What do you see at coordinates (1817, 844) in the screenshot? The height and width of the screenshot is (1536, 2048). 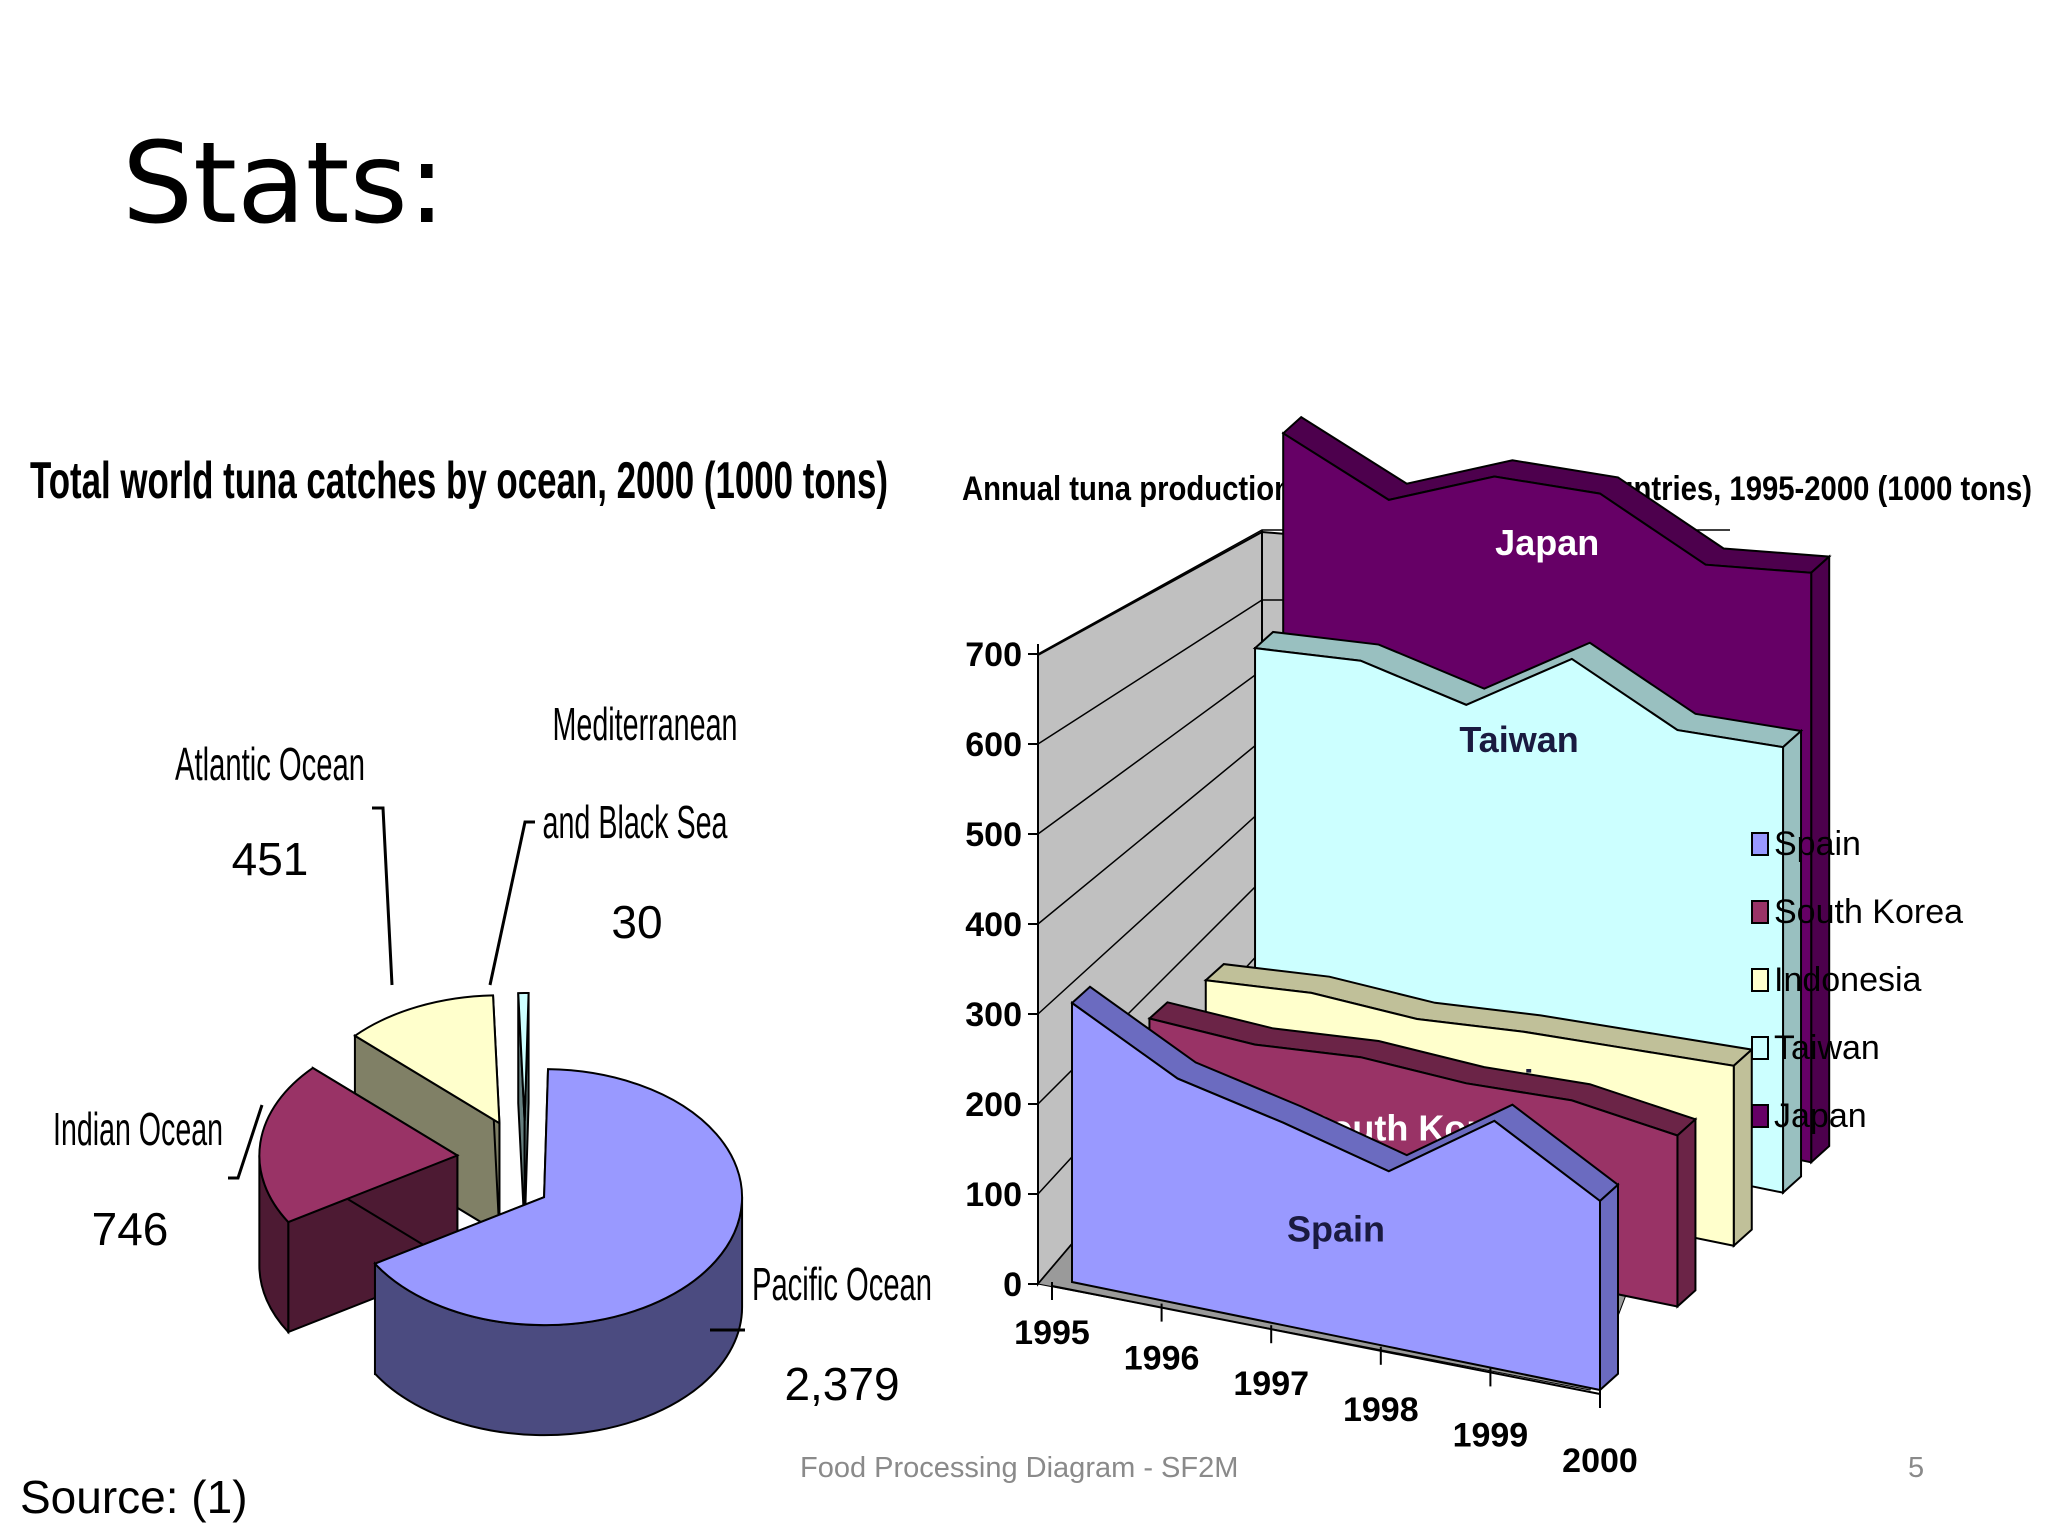 I see `legend-label-spain: Spain` at bounding box center [1817, 844].